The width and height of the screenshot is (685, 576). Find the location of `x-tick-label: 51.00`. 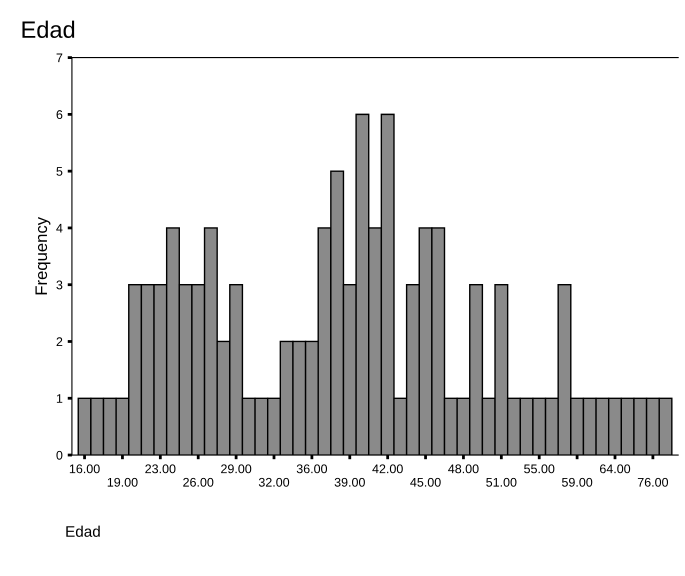

x-tick-label: 51.00 is located at coordinates (501, 482).